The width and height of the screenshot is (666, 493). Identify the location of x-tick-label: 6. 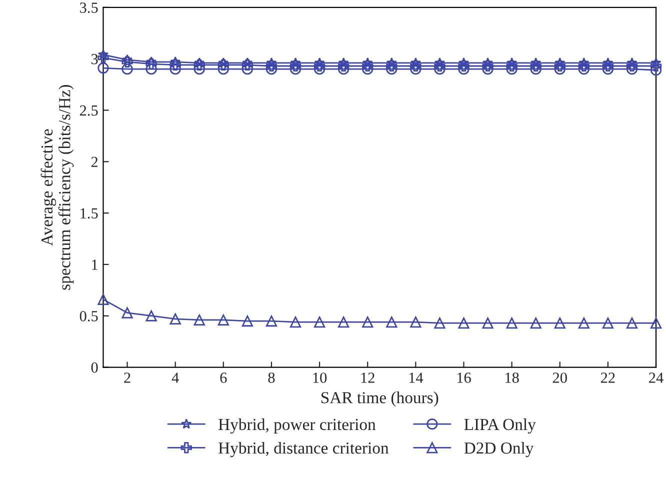
(223, 377).